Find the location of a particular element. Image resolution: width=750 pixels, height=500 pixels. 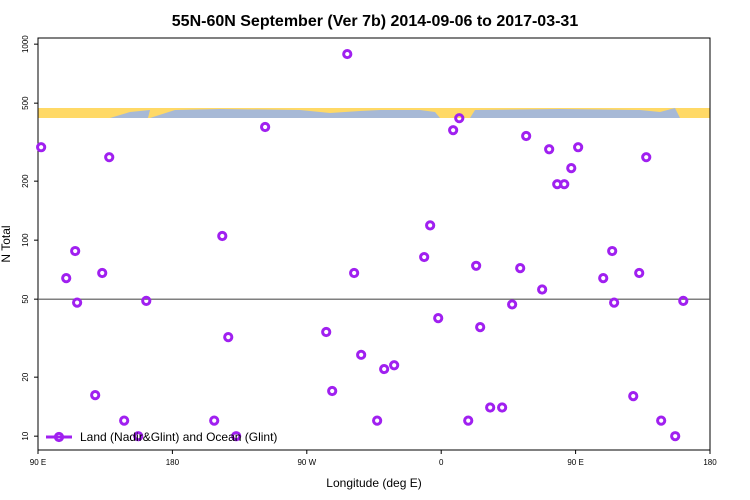

x-tick-label: 0 is located at coordinates (441, 462).